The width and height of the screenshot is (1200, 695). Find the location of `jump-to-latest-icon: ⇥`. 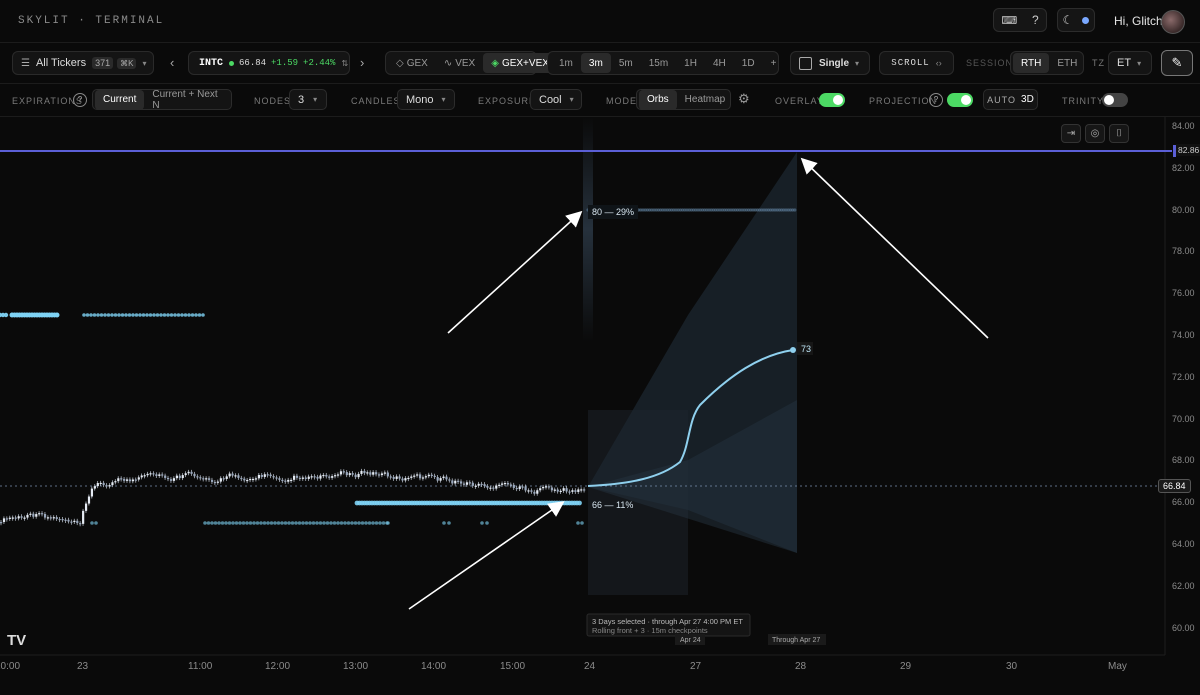

jump-to-latest-icon: ⇥ is located at coordinates (1071, 133).